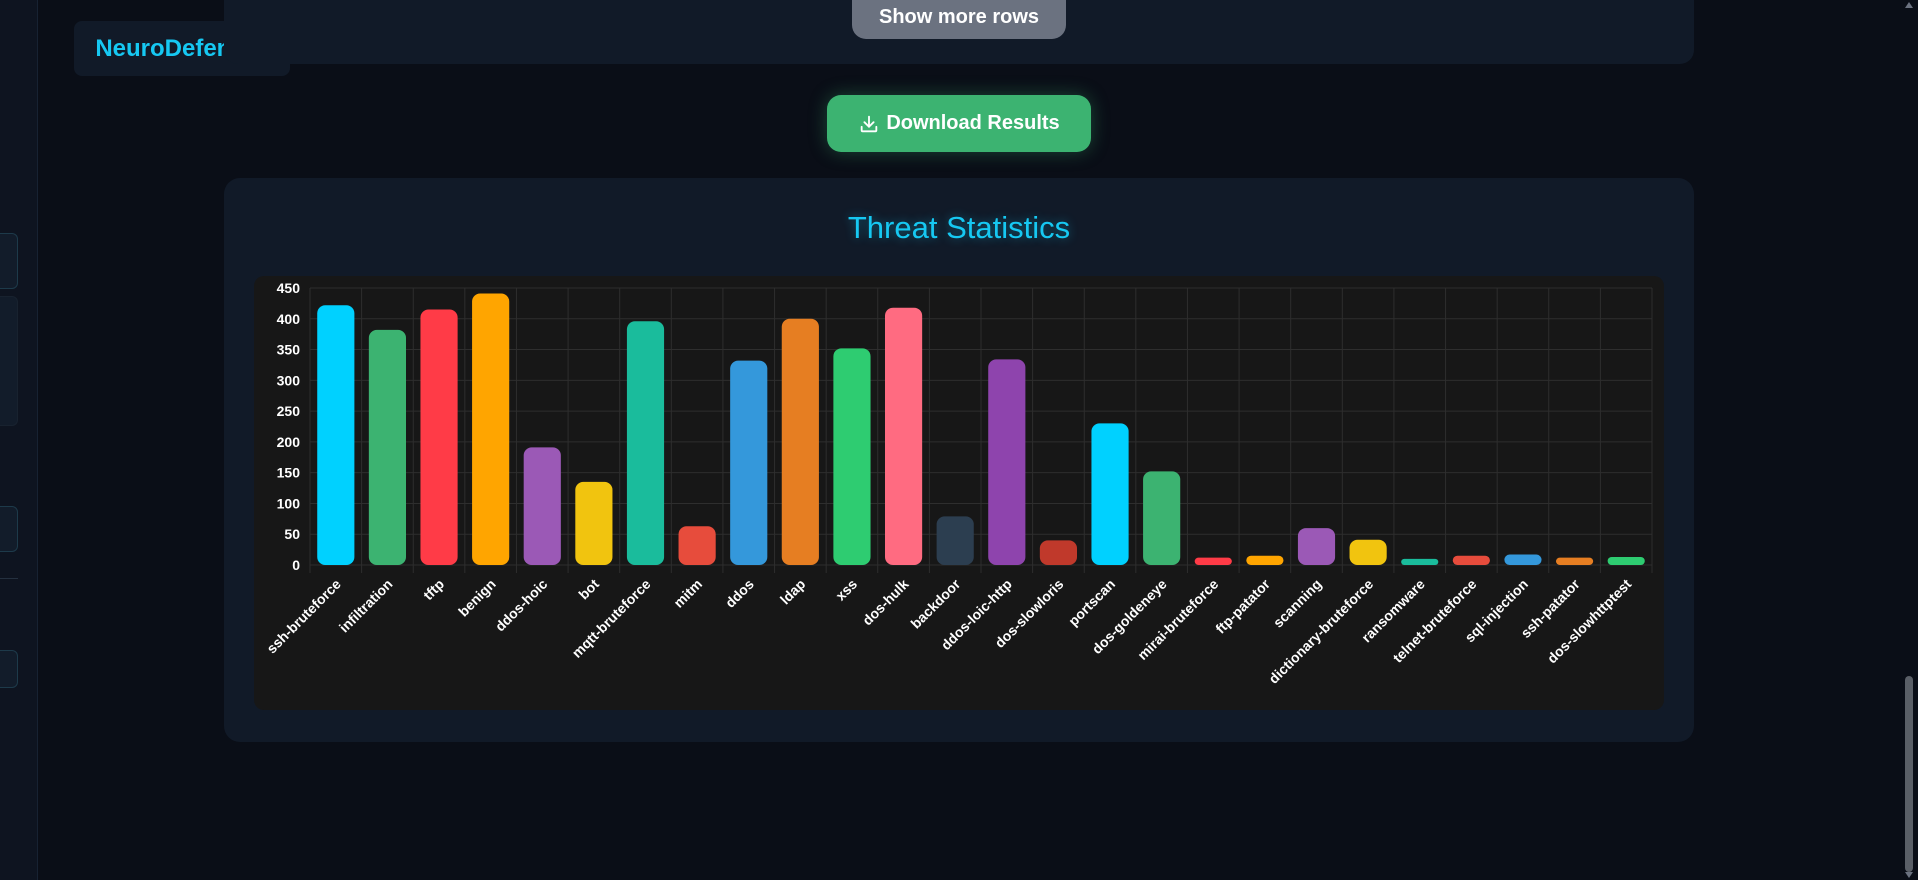 This screenshot has width=1918, height=880. Describe the element at coordinates (366, 606) in the screenshot. I see `x-tick-label: infiltration` at that location.